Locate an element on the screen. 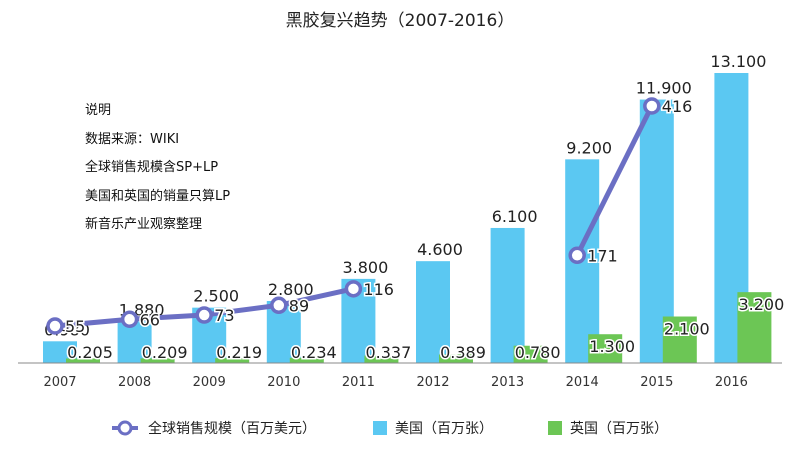 Image resolution: width=800 pixels, height=450 pixels. data-label-uk: 2.100 is located at coordinates (687, 329).